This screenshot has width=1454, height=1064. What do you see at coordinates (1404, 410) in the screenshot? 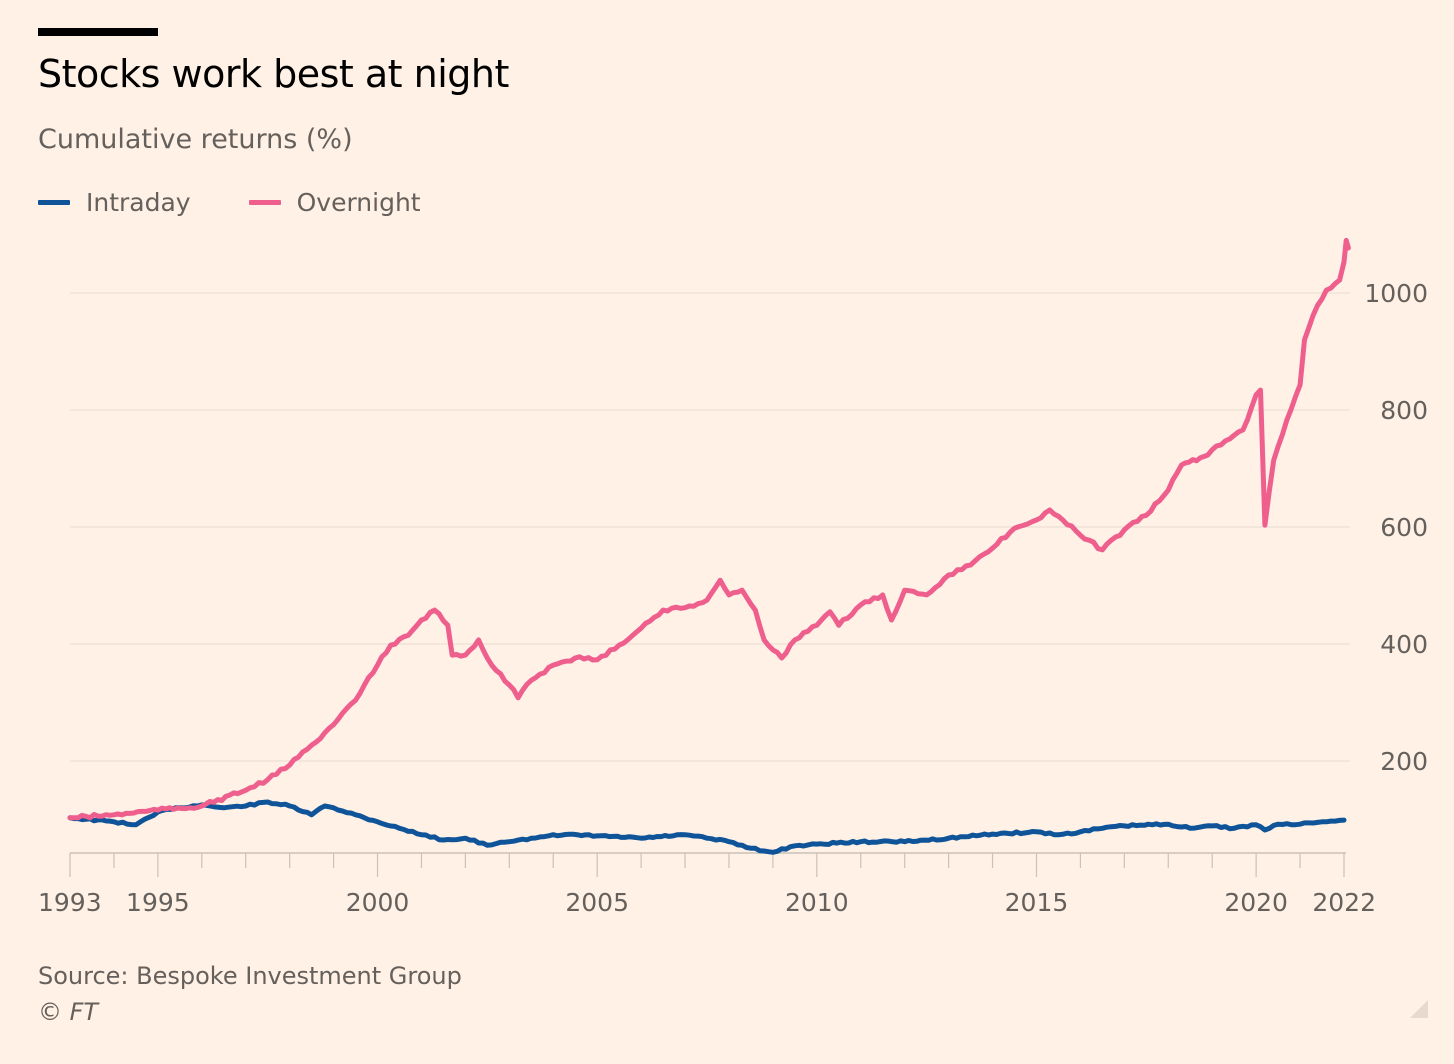
I see `y-tick-label: 800` at bounding box center [1404, 410].